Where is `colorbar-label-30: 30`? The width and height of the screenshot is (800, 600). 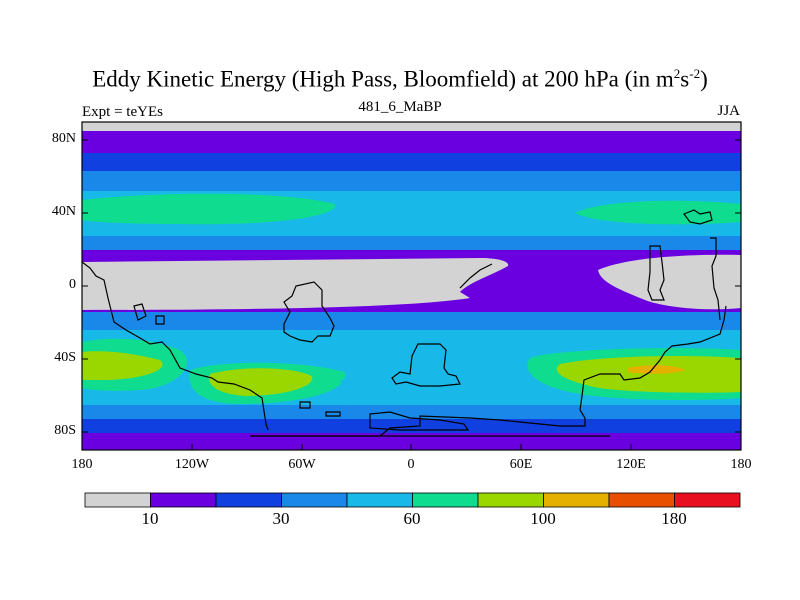 colorbar-label-30: 30 is located at coordinates (281, 518).